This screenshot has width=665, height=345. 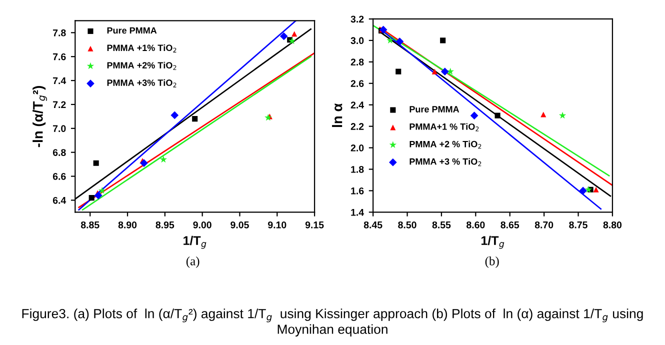 What do you see at coordinates (141, 83) in the screenshot?
I see `legend-label: PMMA +3% TiO$_{2}$` at bounding box center [141, 83].